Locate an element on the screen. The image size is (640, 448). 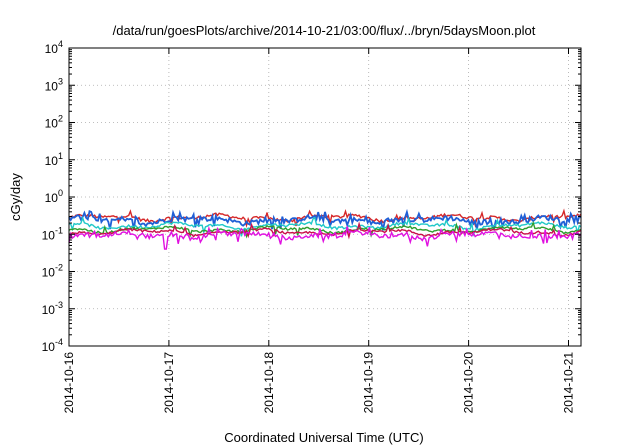
x-tick-label: 2014-10-17 is located at coordinates (169, 383).